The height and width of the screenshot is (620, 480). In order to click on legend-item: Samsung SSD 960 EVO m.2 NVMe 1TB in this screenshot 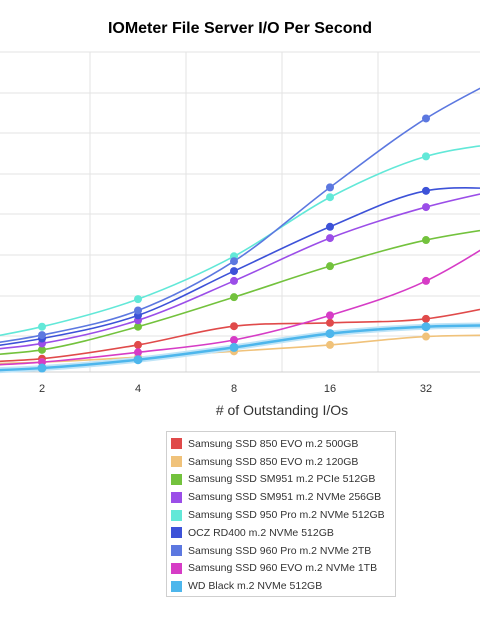, I will do `click(281, 569)`.